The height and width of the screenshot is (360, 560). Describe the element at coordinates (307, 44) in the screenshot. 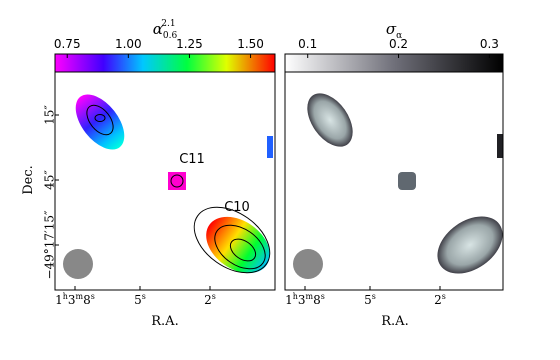

I see `colorbar-tick-label: 0.1` at that location.